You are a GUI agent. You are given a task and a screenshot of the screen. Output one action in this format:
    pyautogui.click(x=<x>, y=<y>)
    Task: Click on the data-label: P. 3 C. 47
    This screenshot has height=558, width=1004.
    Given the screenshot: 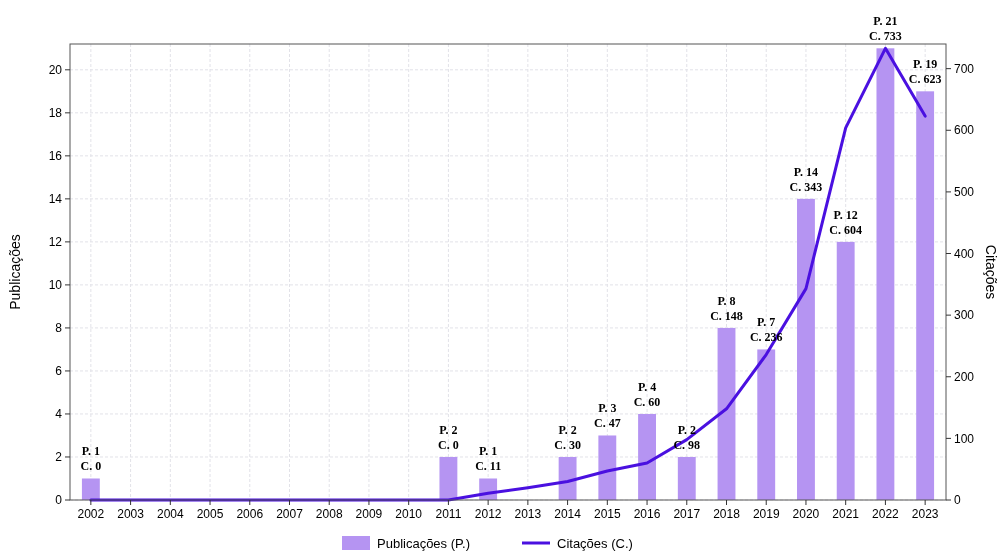 What is the action you would take?
    pyautogui.click(x=607, y=416)
    